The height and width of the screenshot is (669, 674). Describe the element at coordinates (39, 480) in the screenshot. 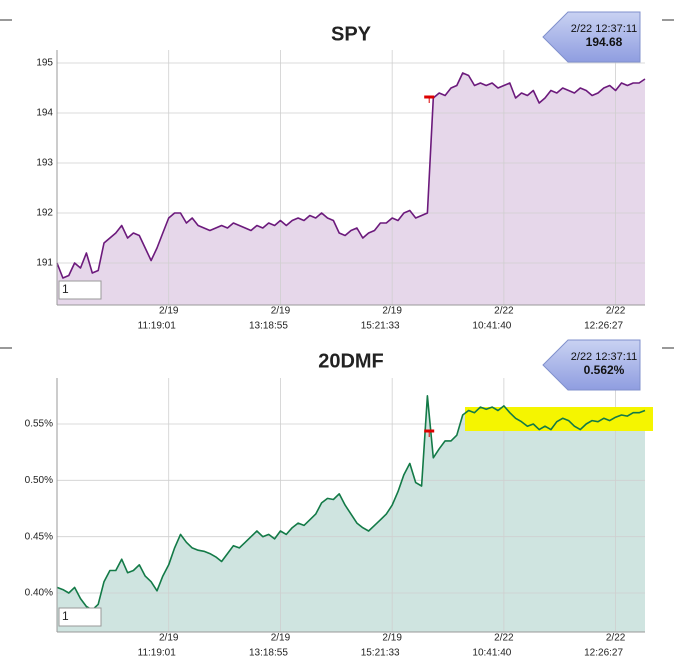

I see `y-tick-label: 0.50%` at that location.